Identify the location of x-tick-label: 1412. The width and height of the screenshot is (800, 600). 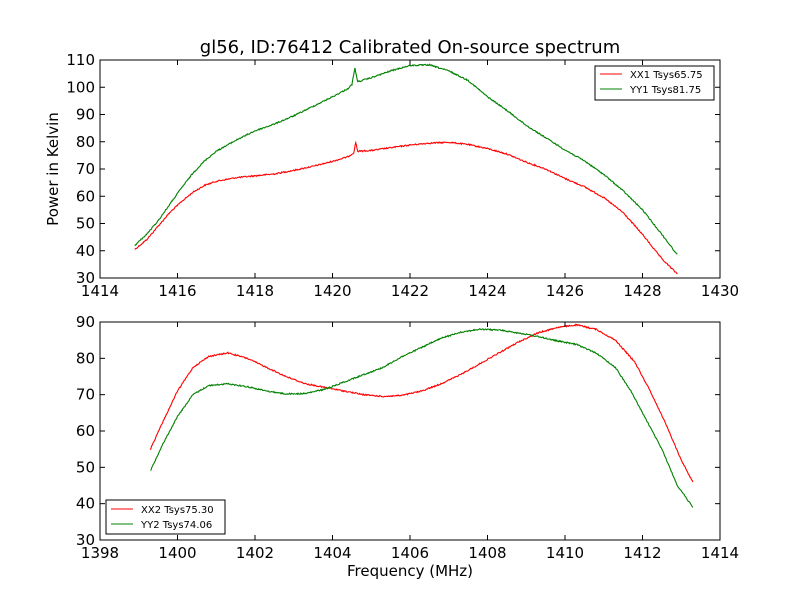
(642, 553).